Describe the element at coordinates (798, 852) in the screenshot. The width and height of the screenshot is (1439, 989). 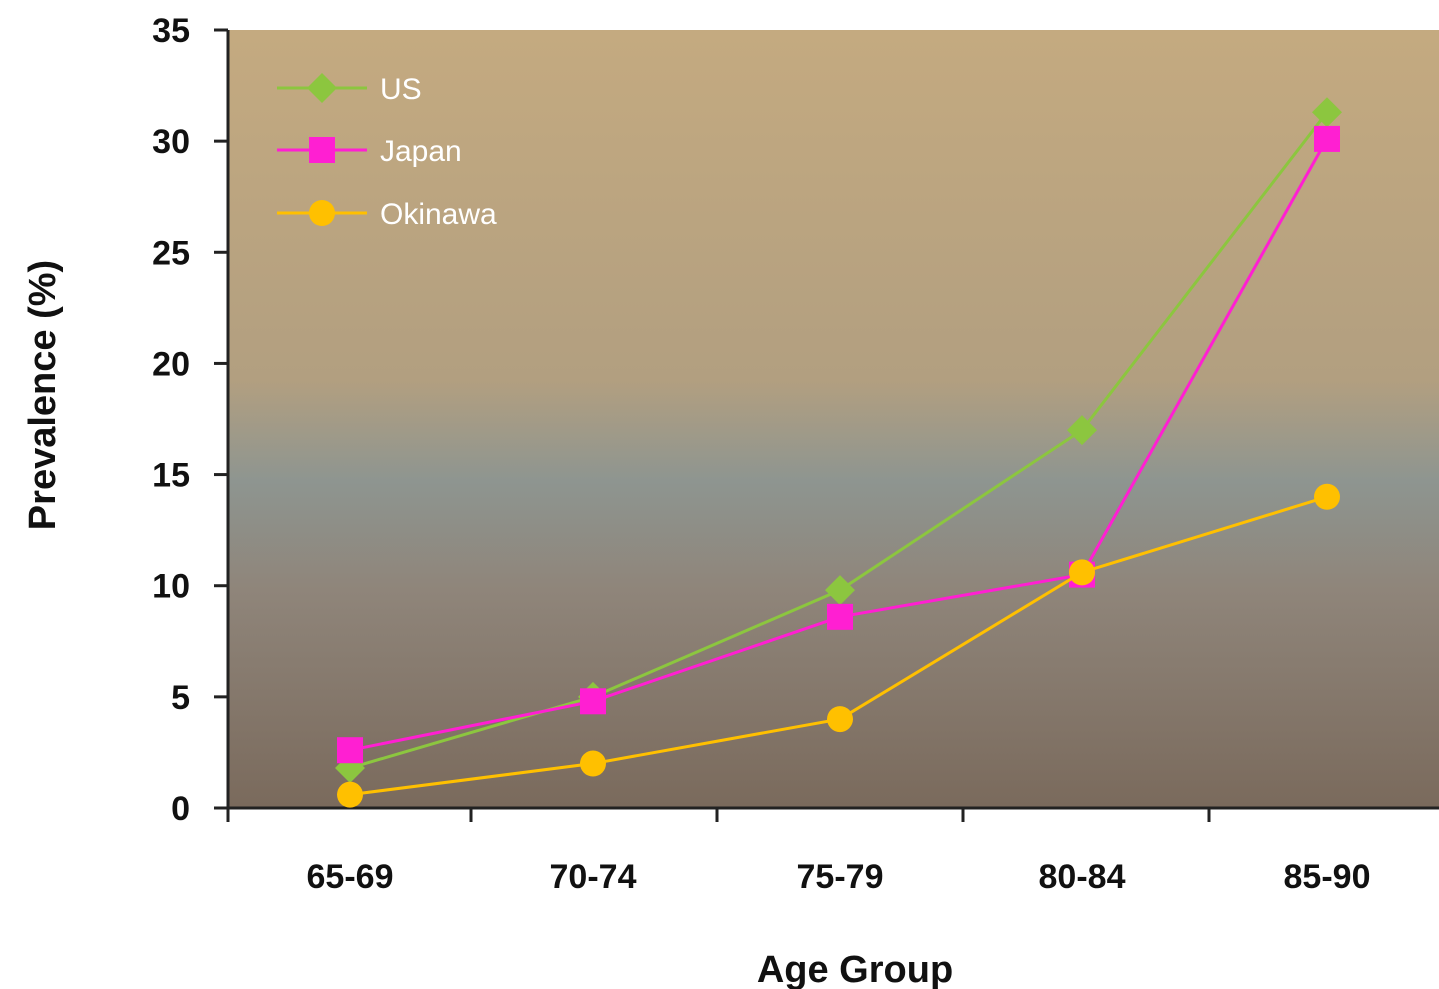
I see `x-axis-ticks: 65-69 70-74 75-79 80-84 85-90` at that location.